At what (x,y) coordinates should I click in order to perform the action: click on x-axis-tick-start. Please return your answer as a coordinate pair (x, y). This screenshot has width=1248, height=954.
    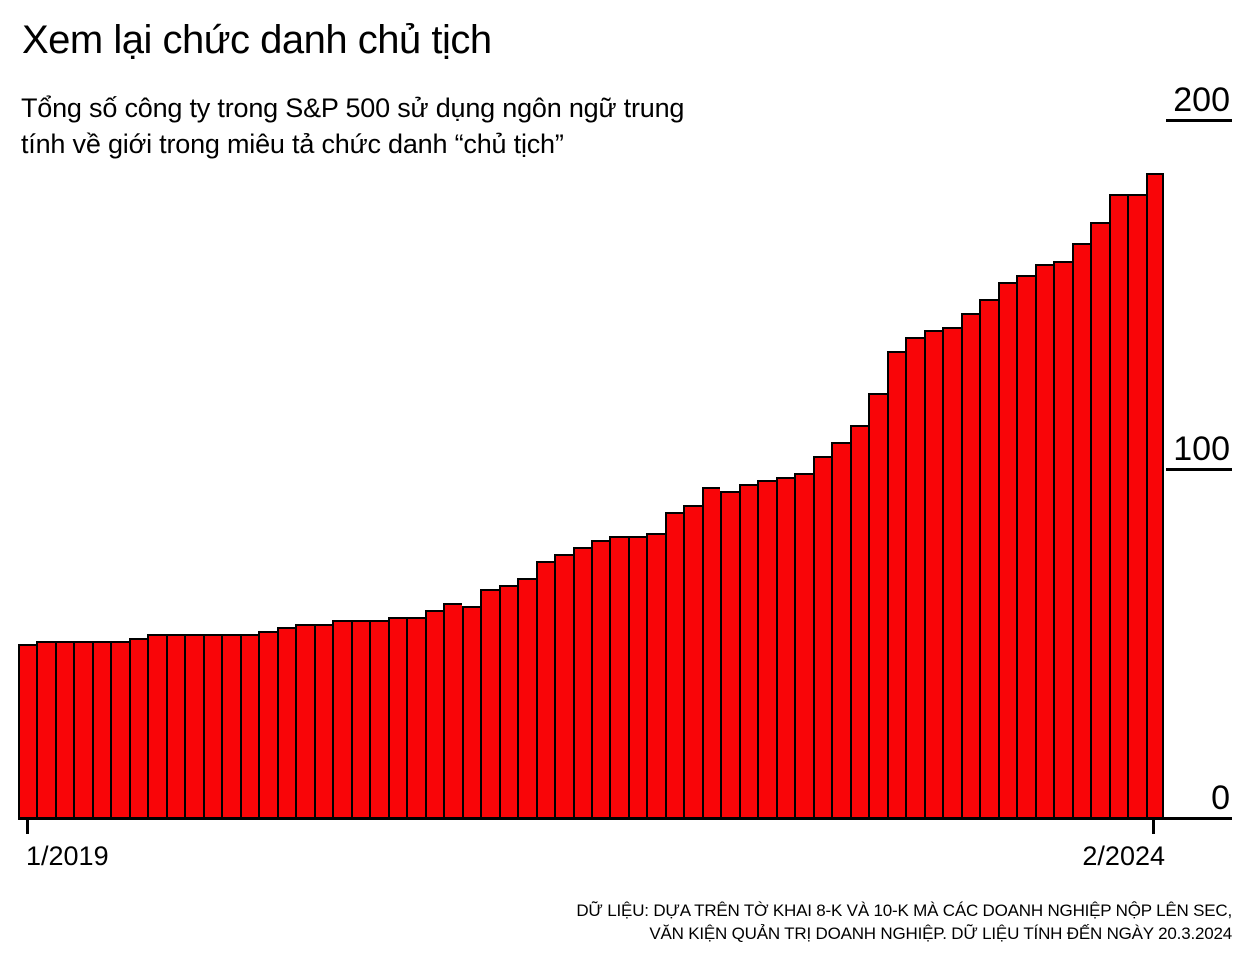
    Looking at the image, I should click on (27, 826).